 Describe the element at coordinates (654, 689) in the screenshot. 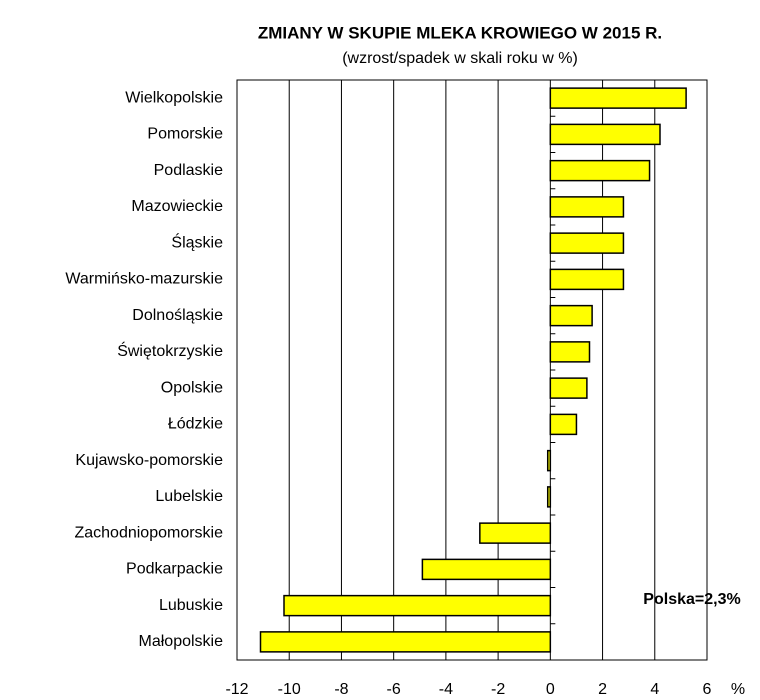

I see `x-tick-label: 4` at that location.